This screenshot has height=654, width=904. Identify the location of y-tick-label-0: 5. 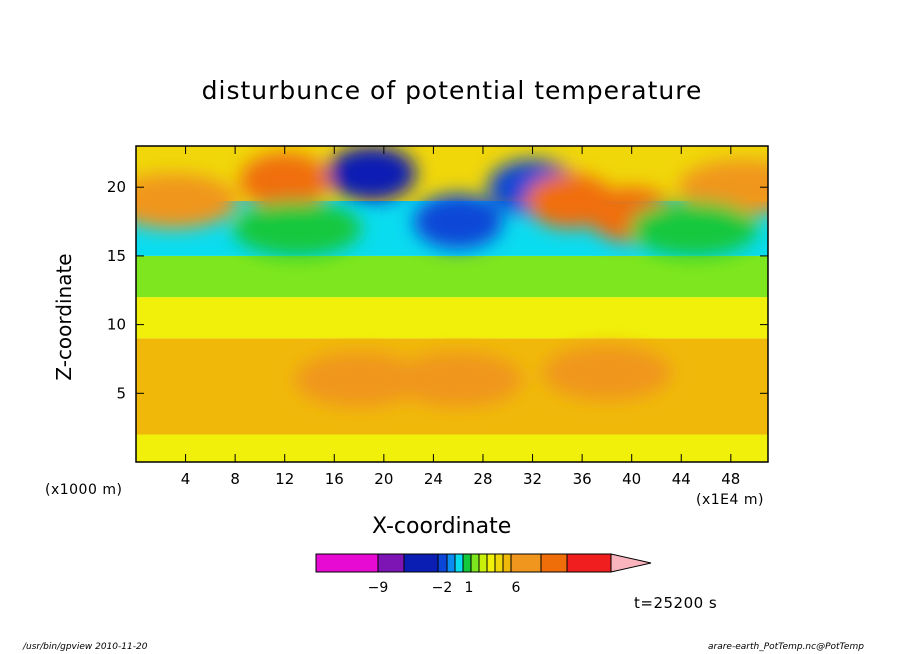
(121, 393).